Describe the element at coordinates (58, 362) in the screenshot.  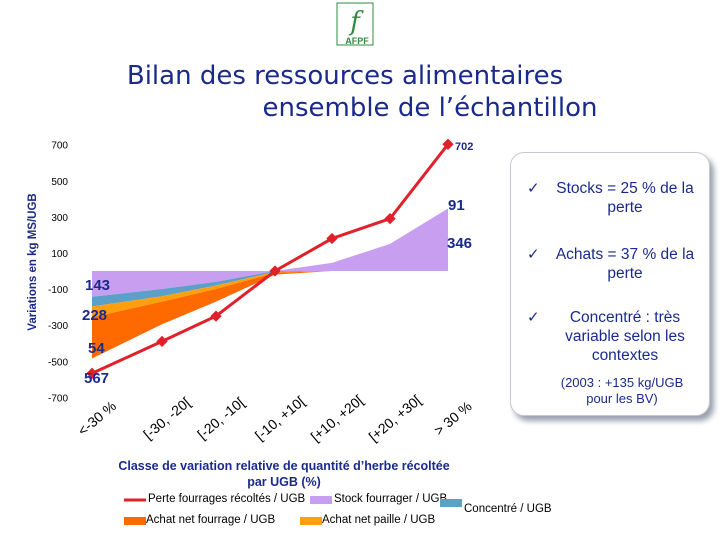
I see `y-tick-label: -500` at that location.